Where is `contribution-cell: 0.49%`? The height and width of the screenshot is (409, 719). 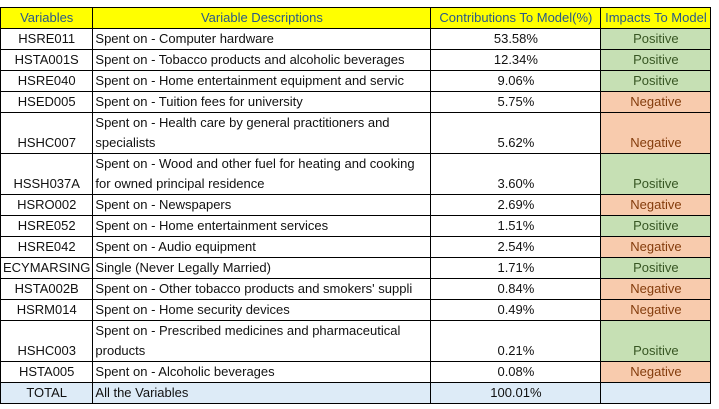 contribution-cell: 0.49% is located at coordinates (516, 310).